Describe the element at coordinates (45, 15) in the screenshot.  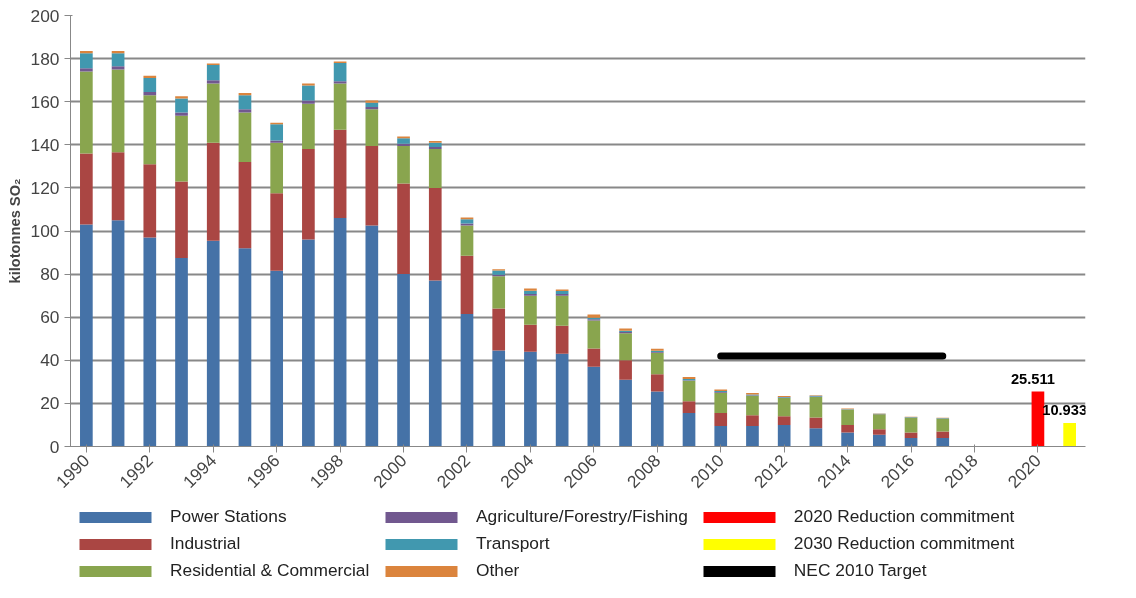
I see `y-tick-label: 200` at that location.